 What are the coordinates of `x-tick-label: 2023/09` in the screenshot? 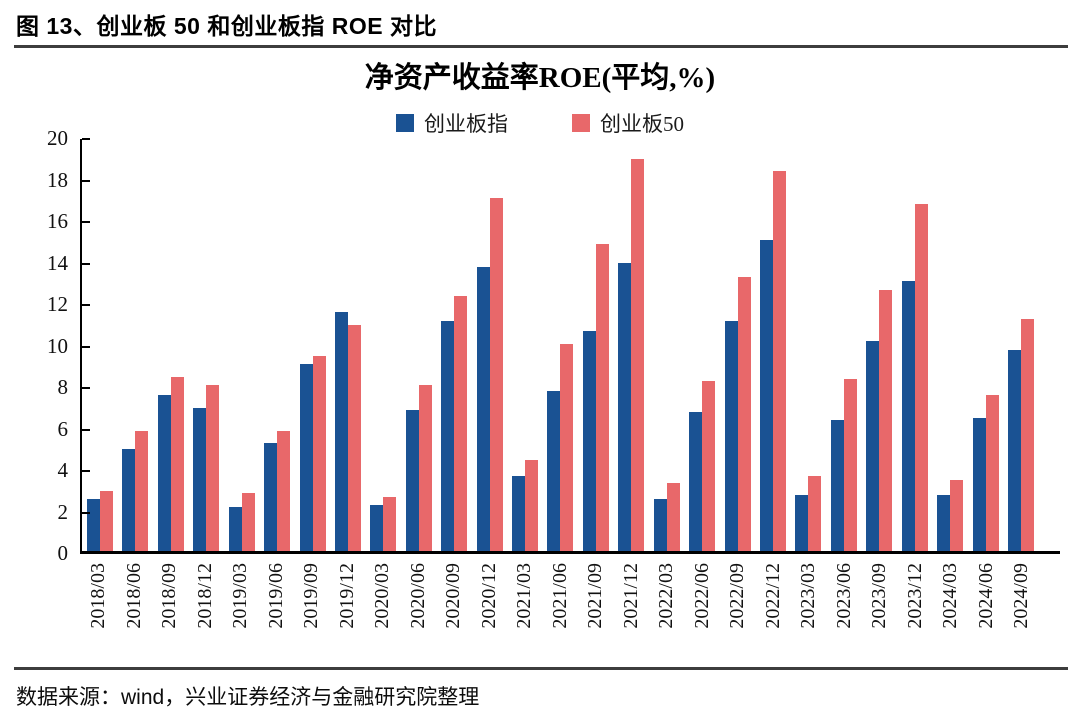 It's located at (879, 610).